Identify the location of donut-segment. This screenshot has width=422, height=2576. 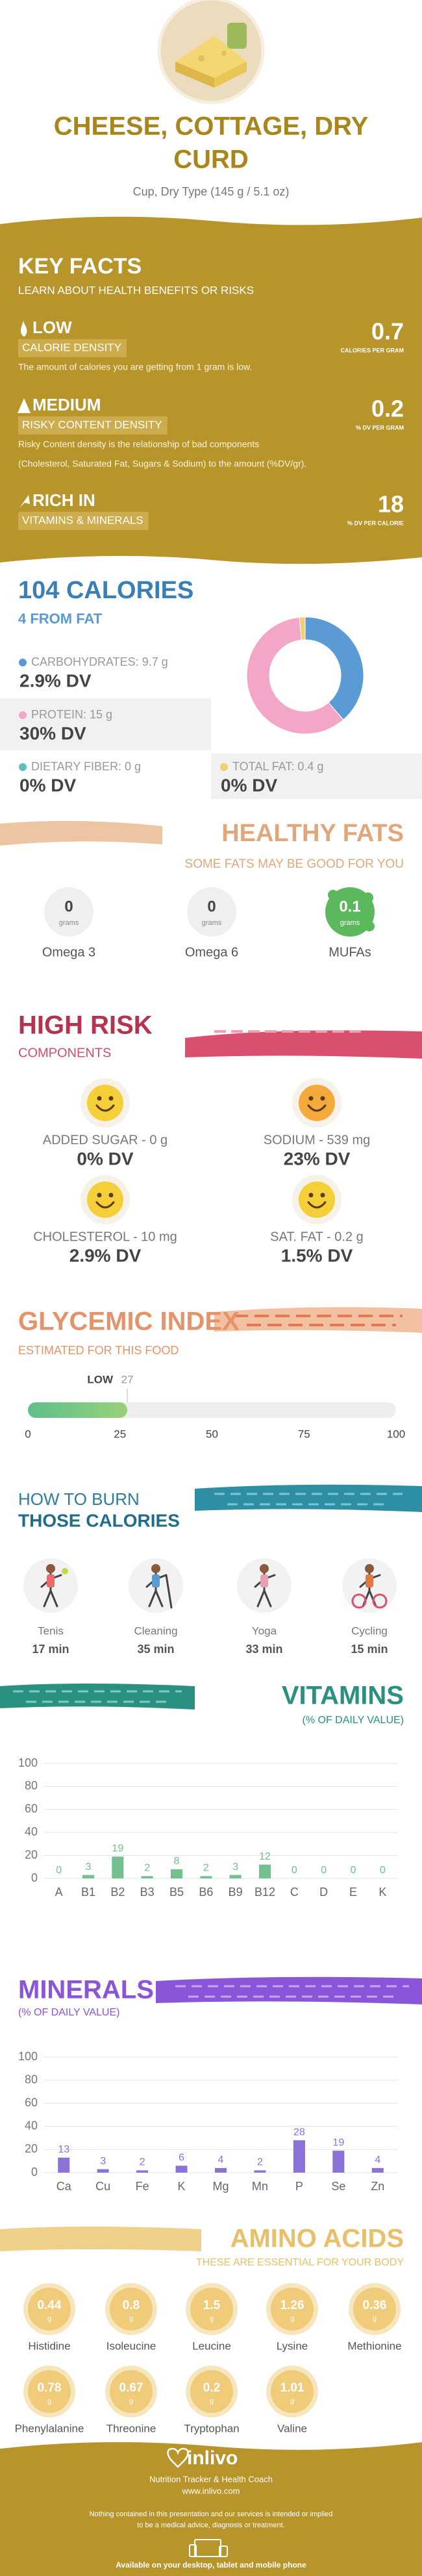
(295, 676).